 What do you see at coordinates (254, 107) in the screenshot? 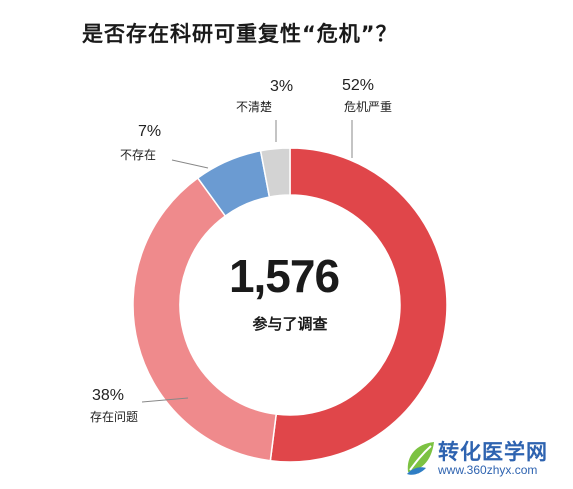
I see `category-label-unsure: 不清楚` at bounding box center [254, 107].